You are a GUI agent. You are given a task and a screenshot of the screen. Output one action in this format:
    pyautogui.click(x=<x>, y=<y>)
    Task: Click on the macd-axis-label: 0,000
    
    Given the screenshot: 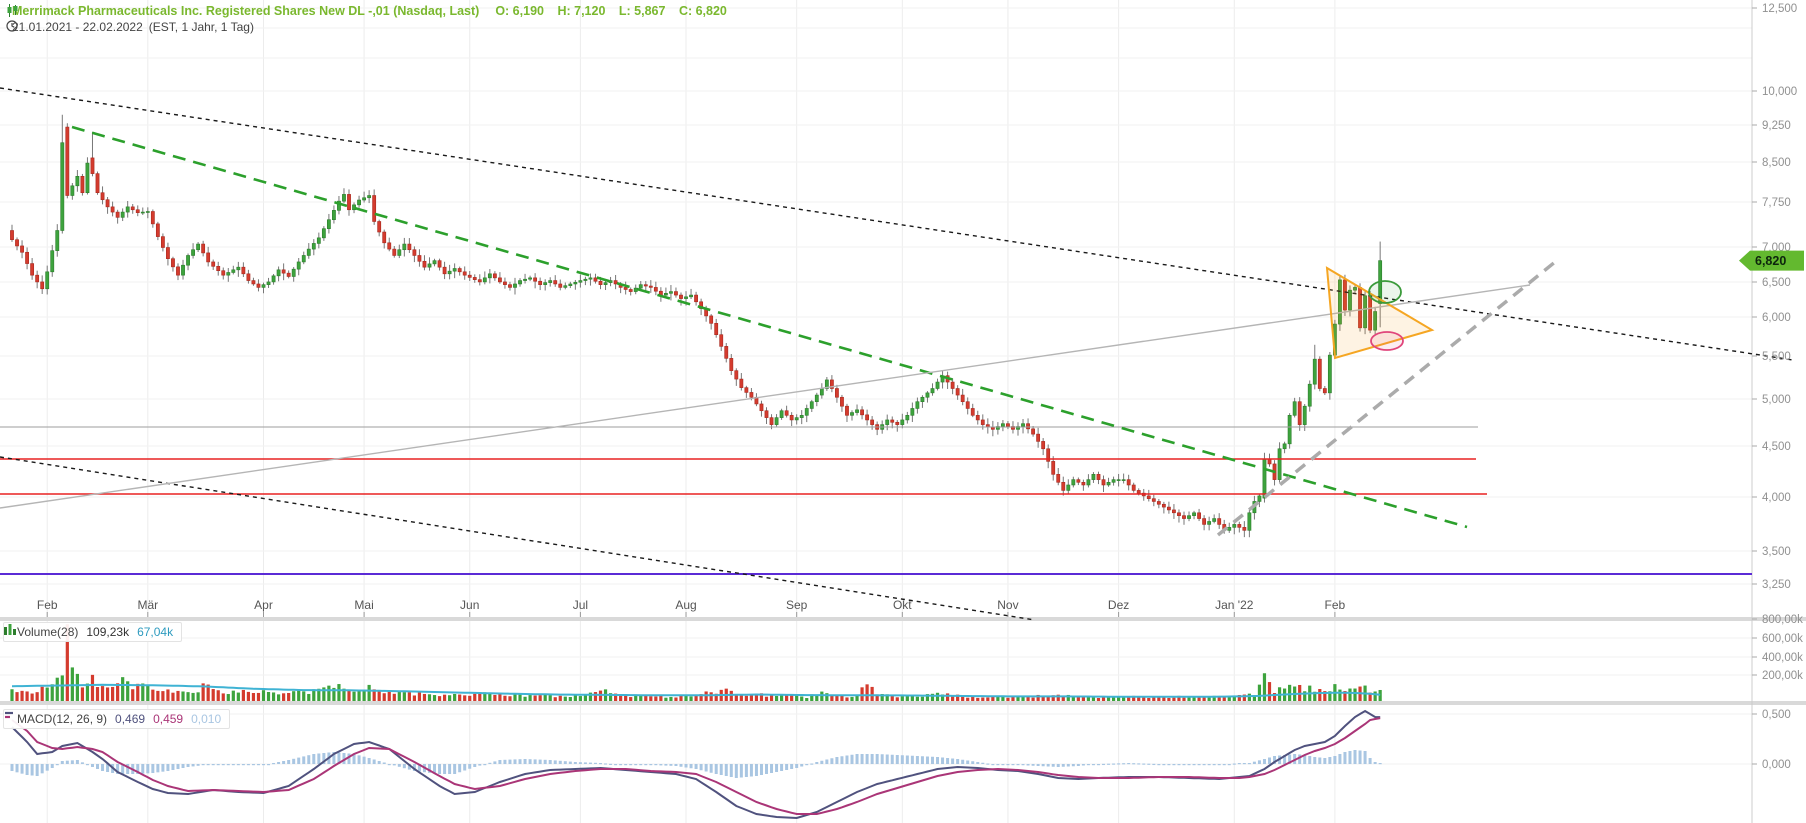 What is the action you would take?
    pyautogui.click(x=1776, y=765)
    